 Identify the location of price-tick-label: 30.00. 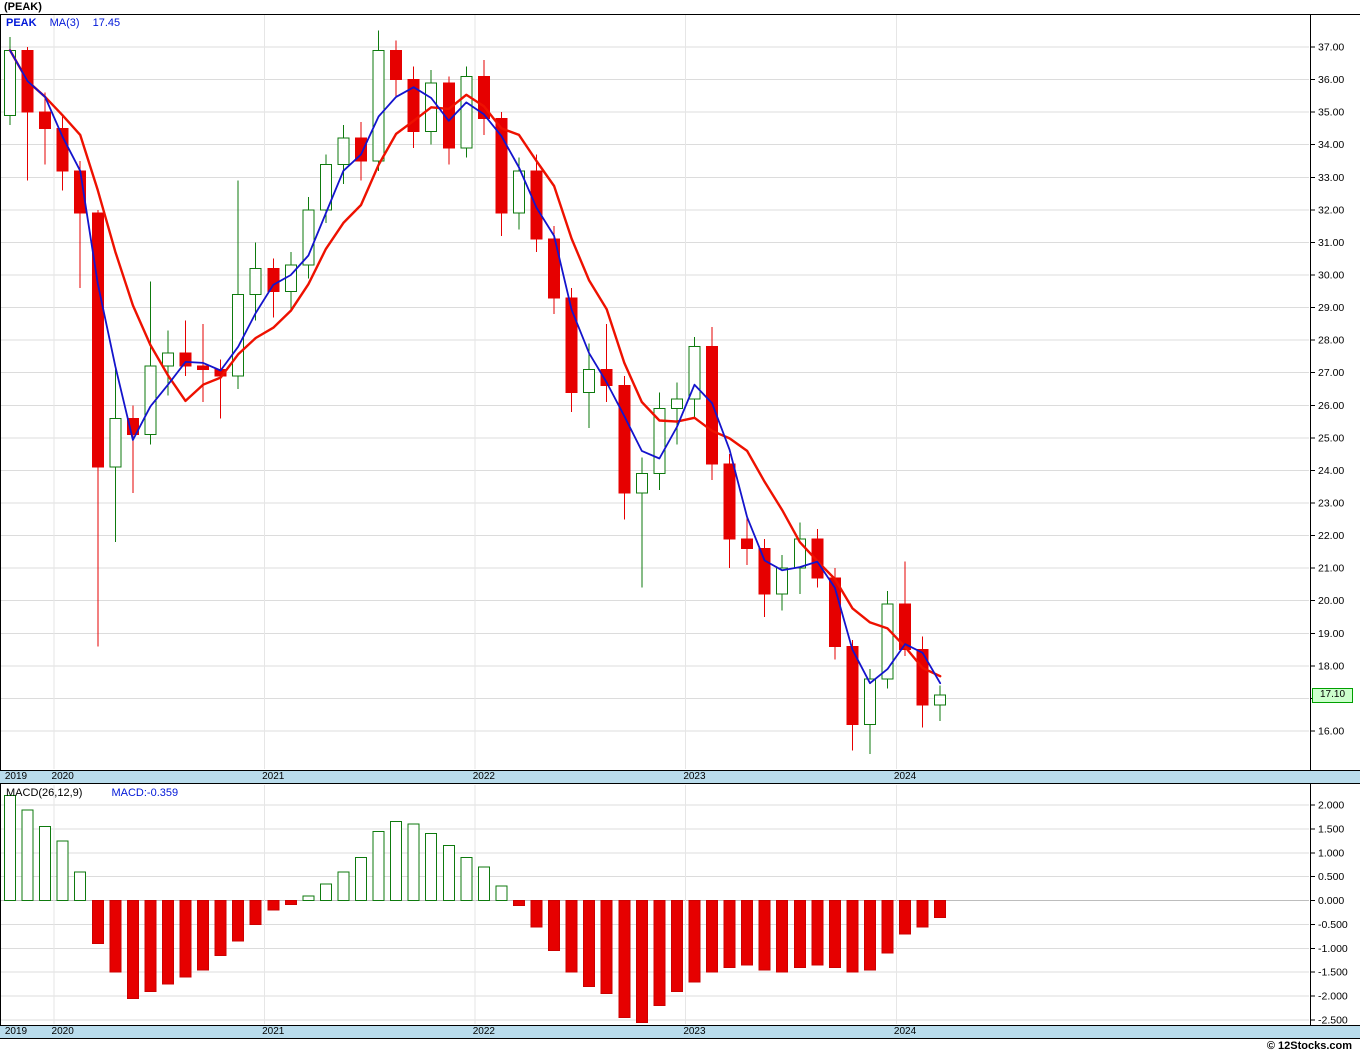
(1331, 276).